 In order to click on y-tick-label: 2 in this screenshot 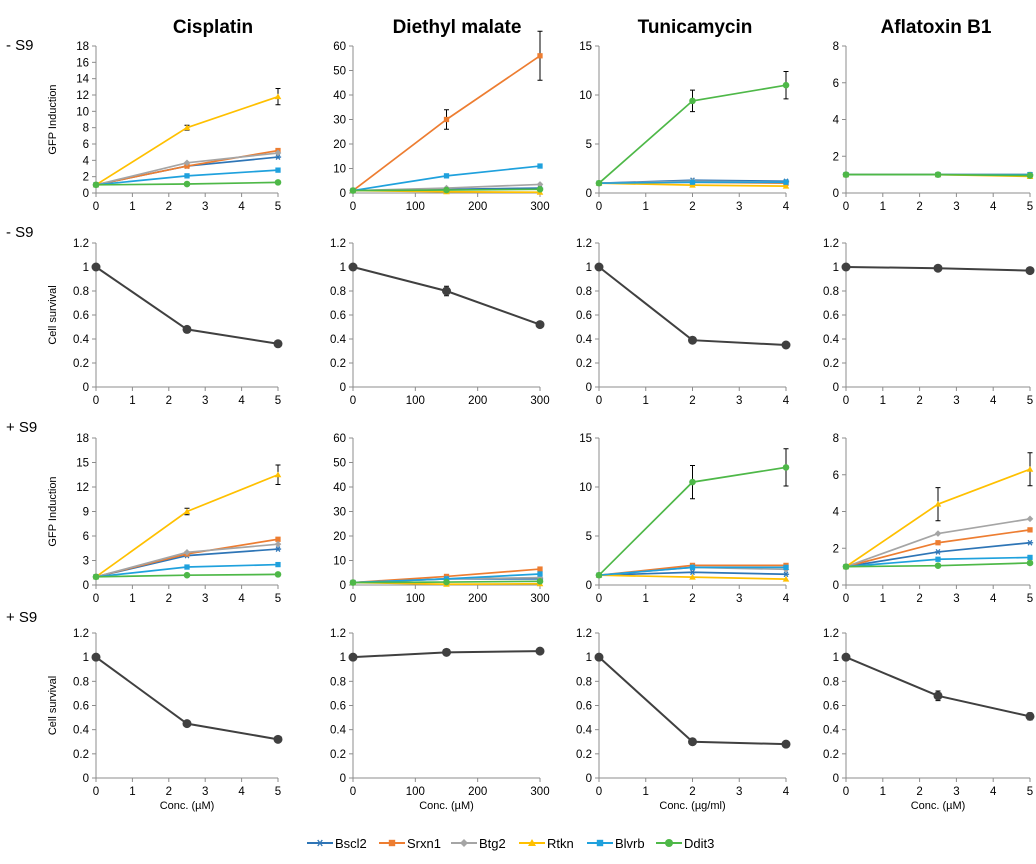, I will do `click(836, 549)`.